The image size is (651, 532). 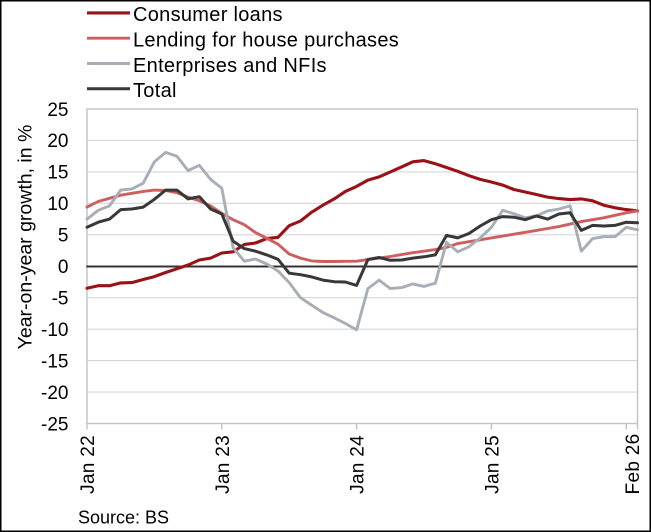 I want to click on svg-text: Year-on-year growth, in %, so click(x=26, y=237).